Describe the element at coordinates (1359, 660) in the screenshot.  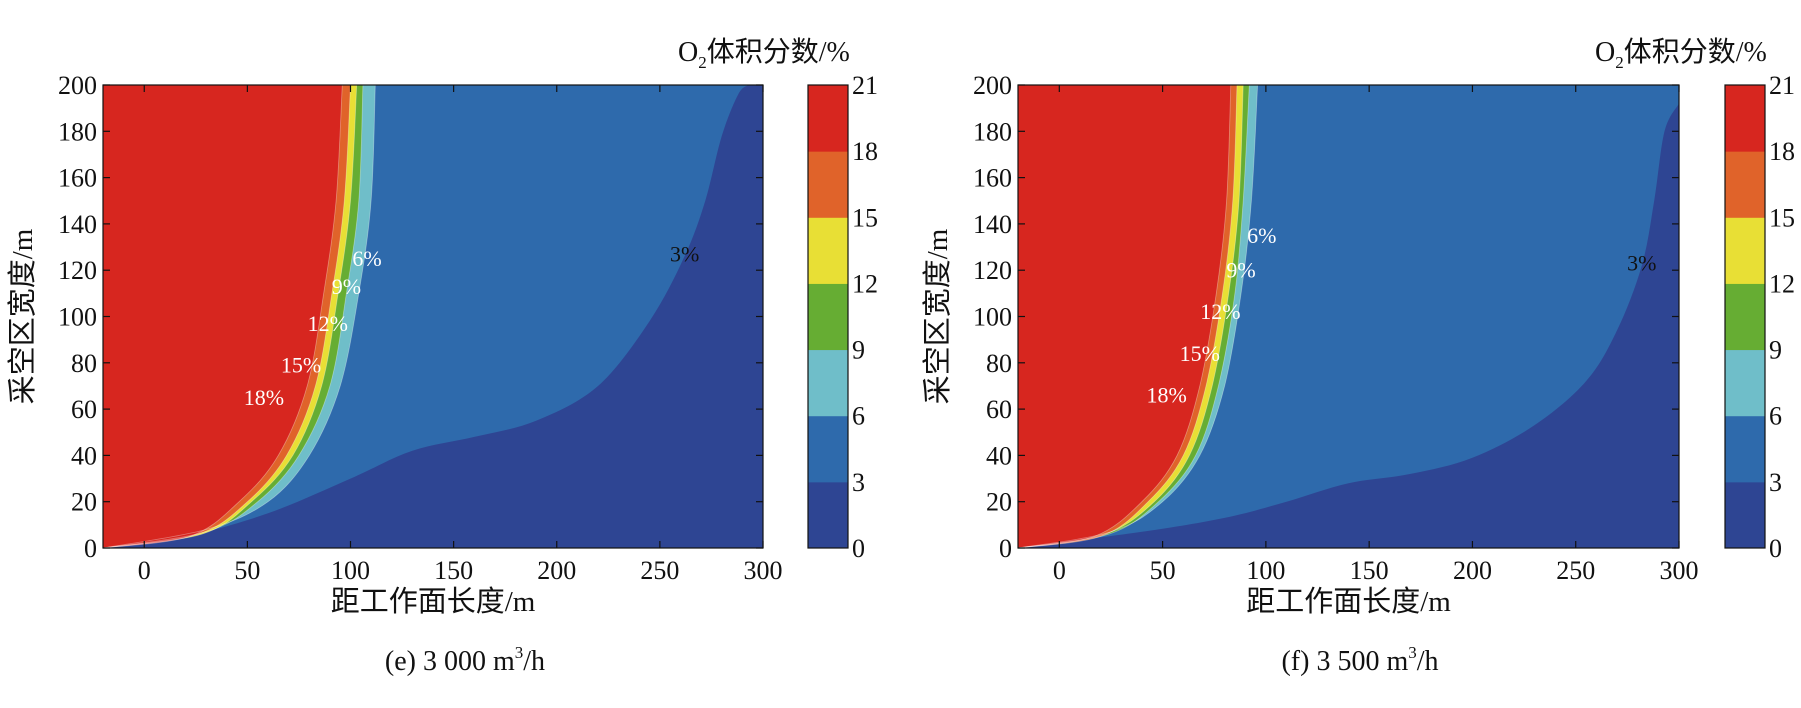
I see `panel-caption: (f) 3 500 m3/h` at that location.